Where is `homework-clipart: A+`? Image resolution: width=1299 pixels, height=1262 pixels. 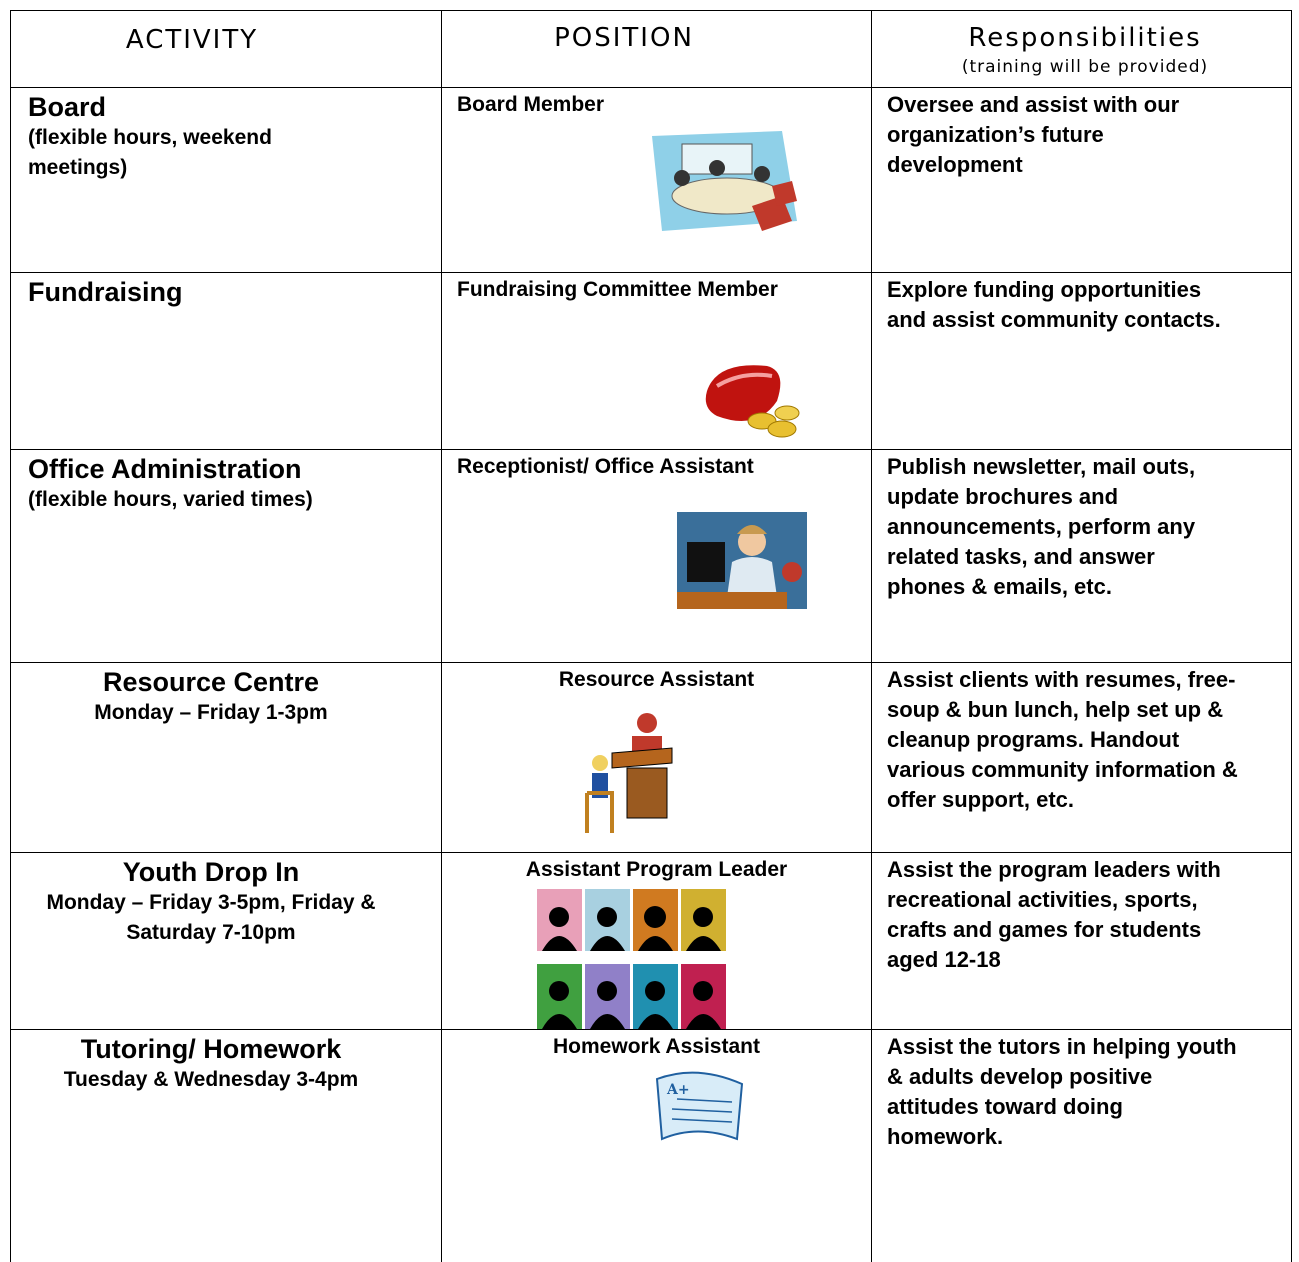
homework-clipart: A+ is located at coordinates (699, 1106).